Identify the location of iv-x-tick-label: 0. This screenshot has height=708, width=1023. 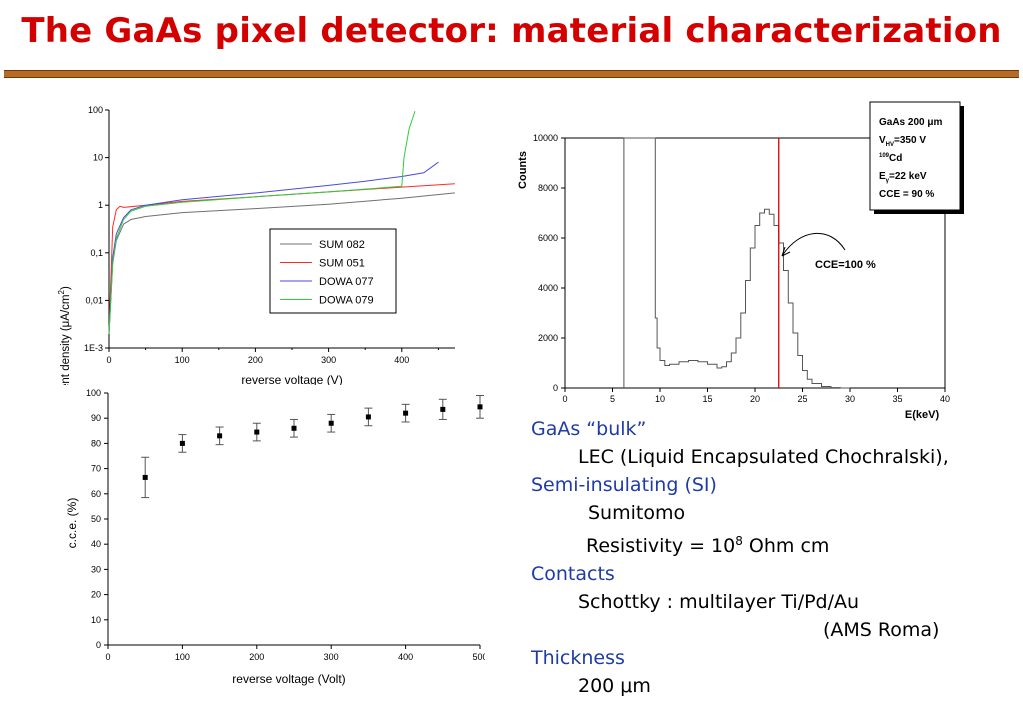
(108, 360).